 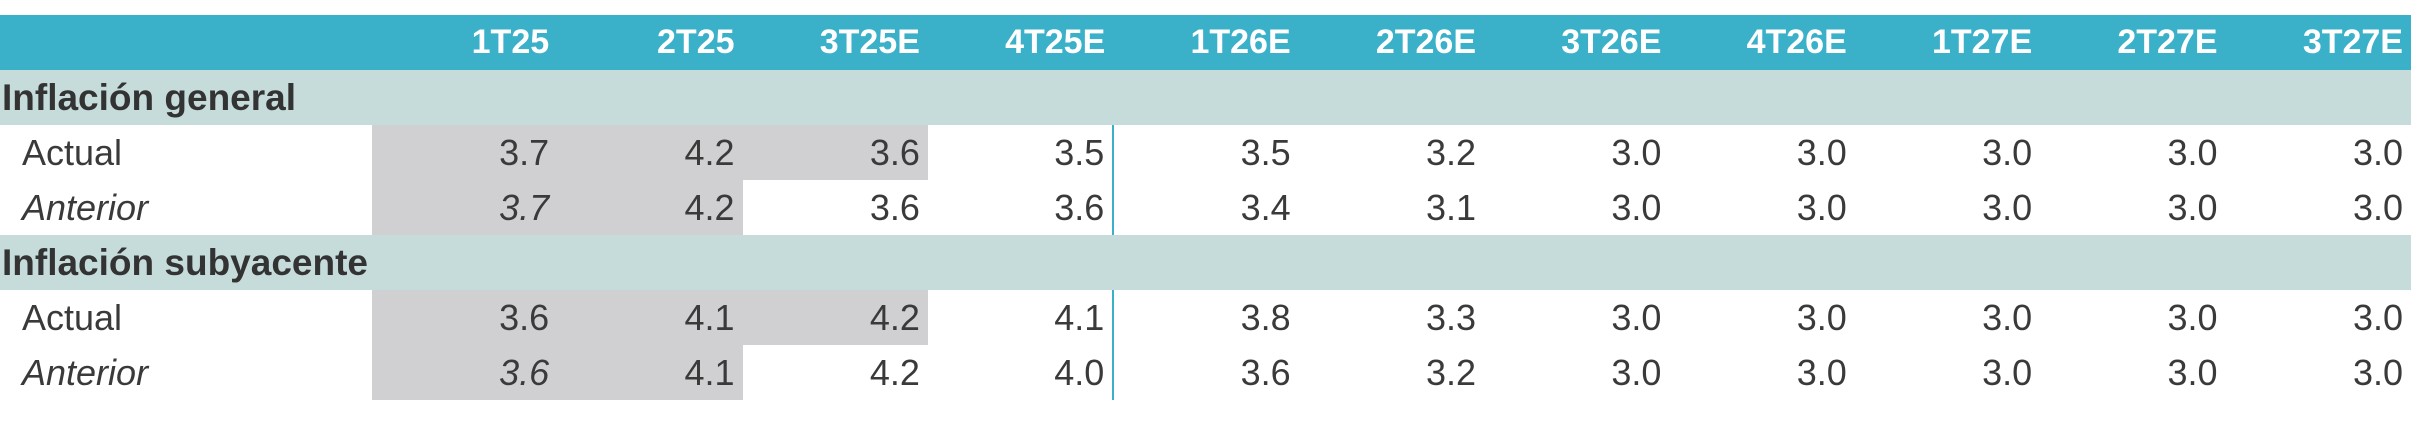 What do you see at coordinates (1451, 317) in the screenshot?
I see `value-cell: 3.3` at bounding box center [1451, 317].